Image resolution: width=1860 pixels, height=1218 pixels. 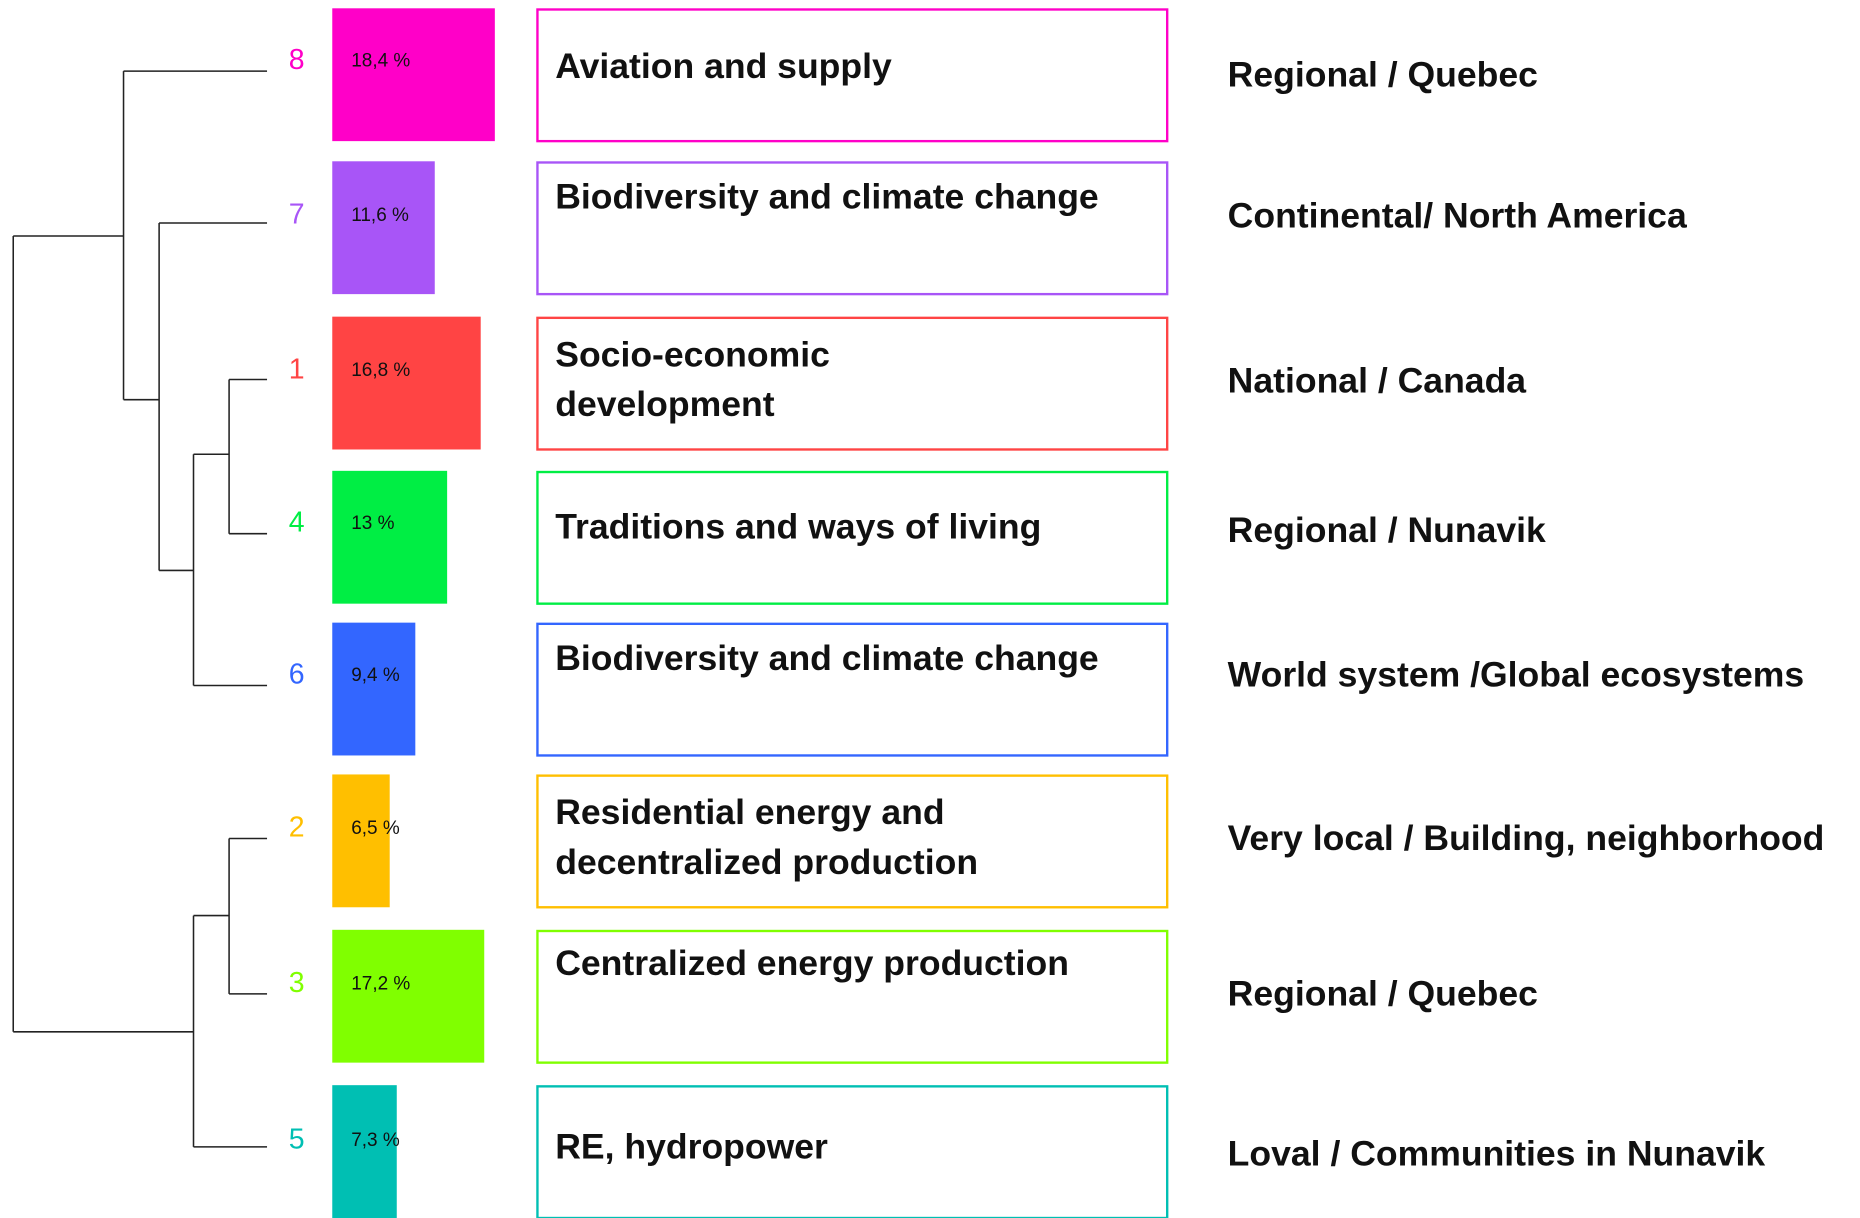 What do you see at coordinates (380, 983) in the screenshot?
I see `share-label: 17,2 %` at bounding box center [380, 983].